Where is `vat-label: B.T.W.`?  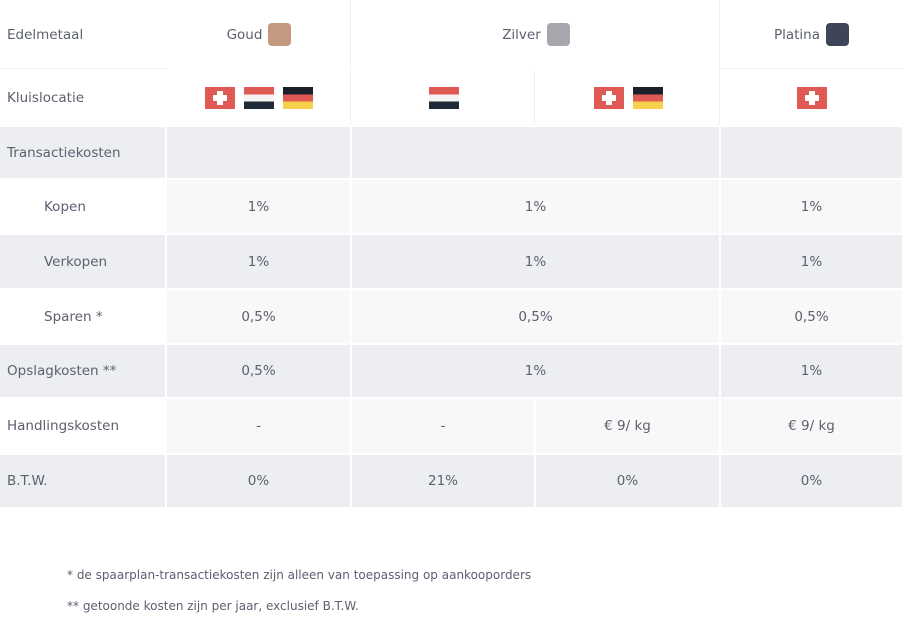
vat-label: B.T.W. is located at coordinates (27, 481).